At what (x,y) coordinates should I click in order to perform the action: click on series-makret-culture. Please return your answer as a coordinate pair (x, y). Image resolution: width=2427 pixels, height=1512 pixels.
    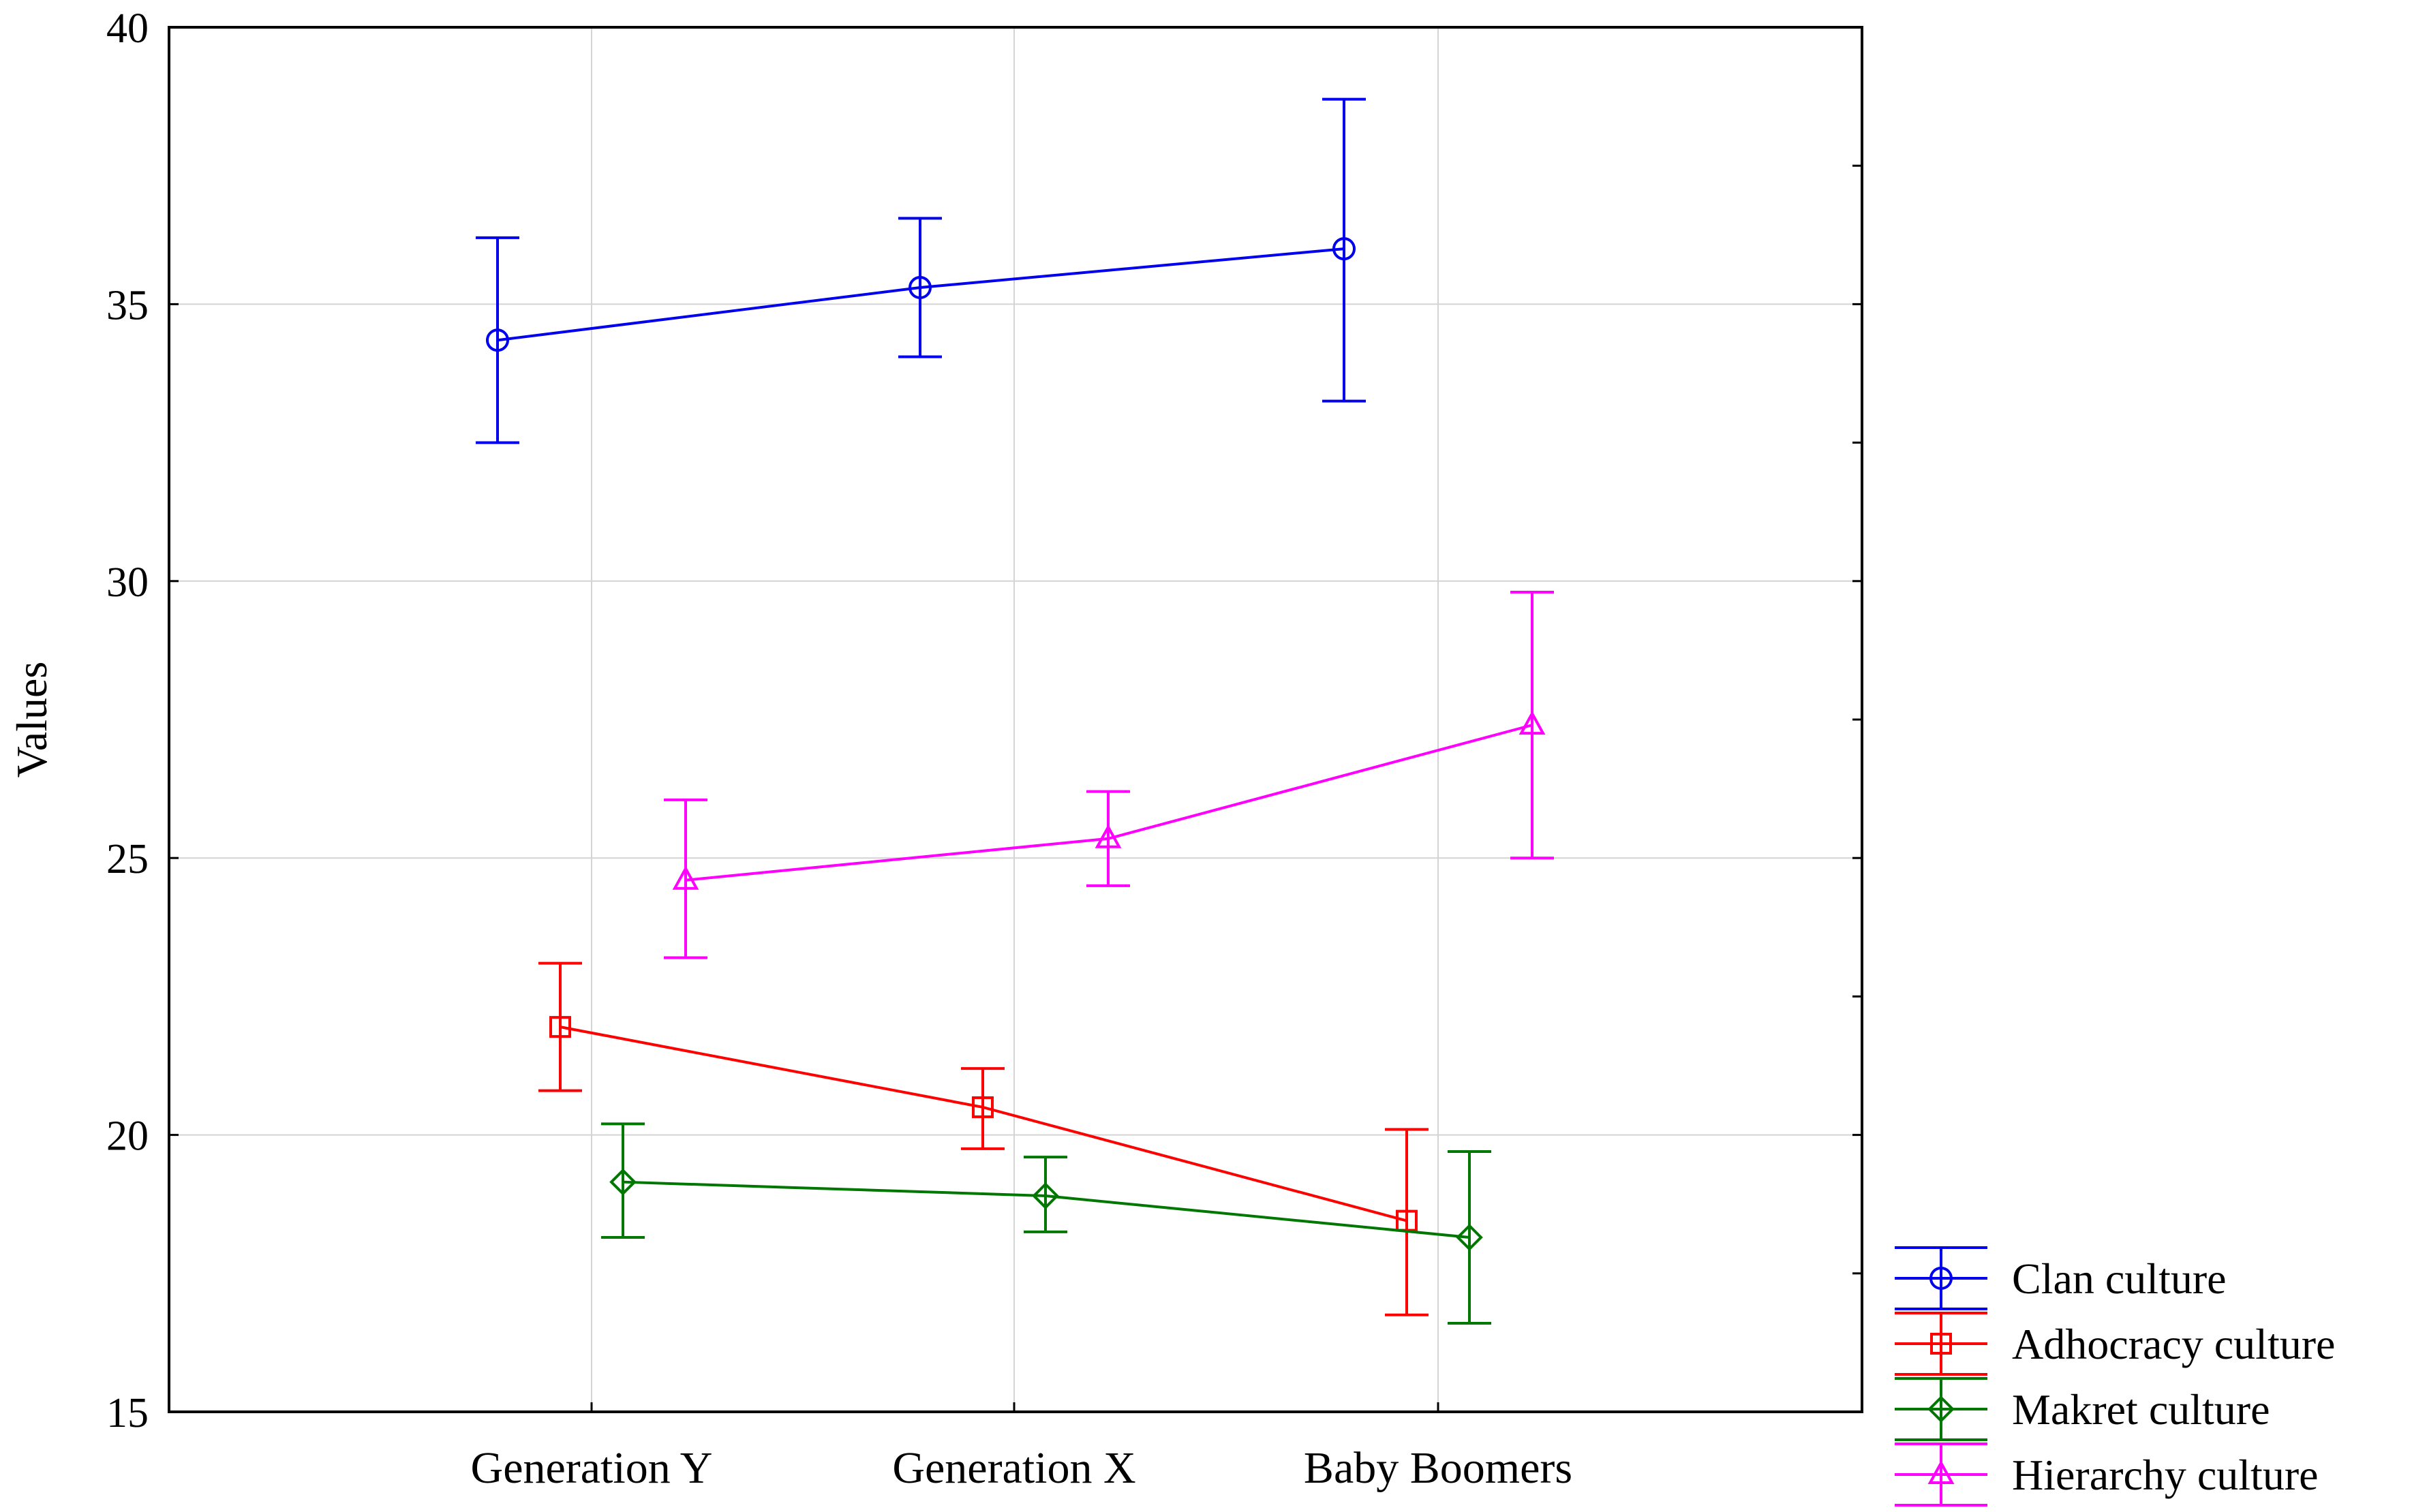
    Looking at the image, I should click on (1046, 1223).